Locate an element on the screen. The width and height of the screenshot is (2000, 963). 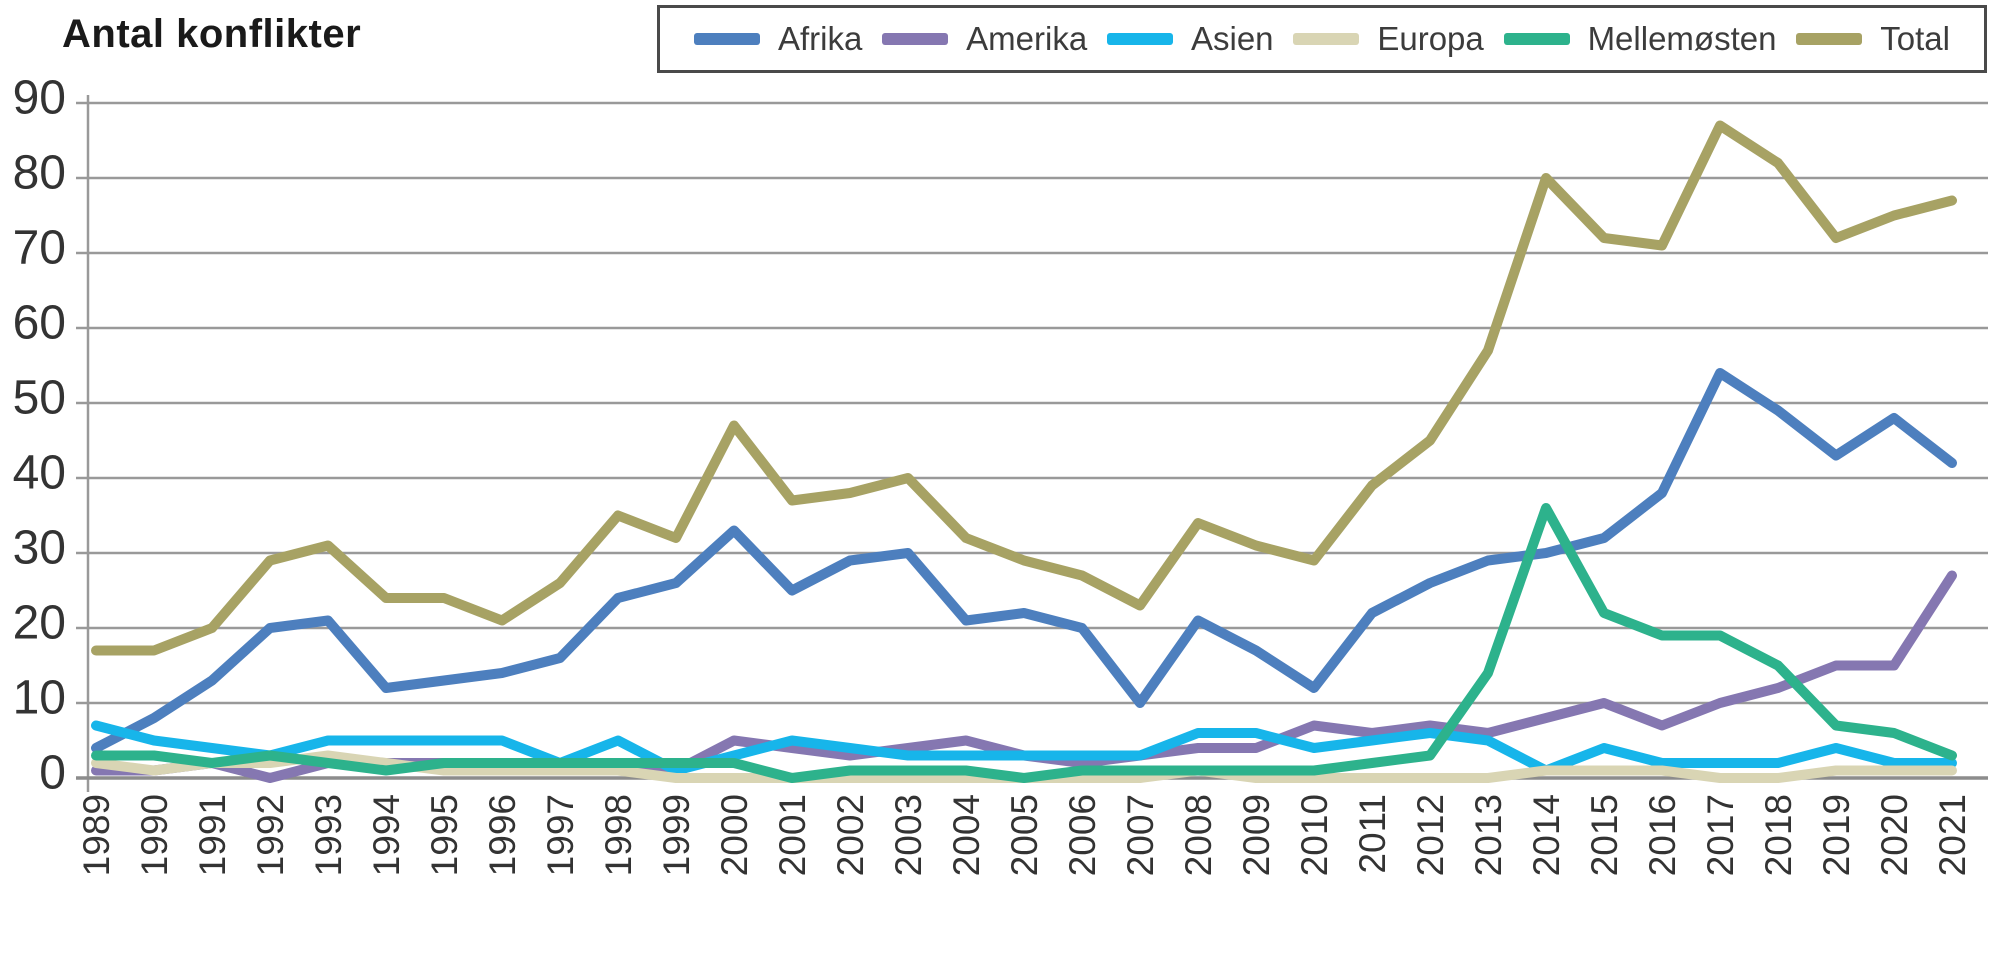
x-tick-label-2014: 2014 is located at coordinates (1546, 835).